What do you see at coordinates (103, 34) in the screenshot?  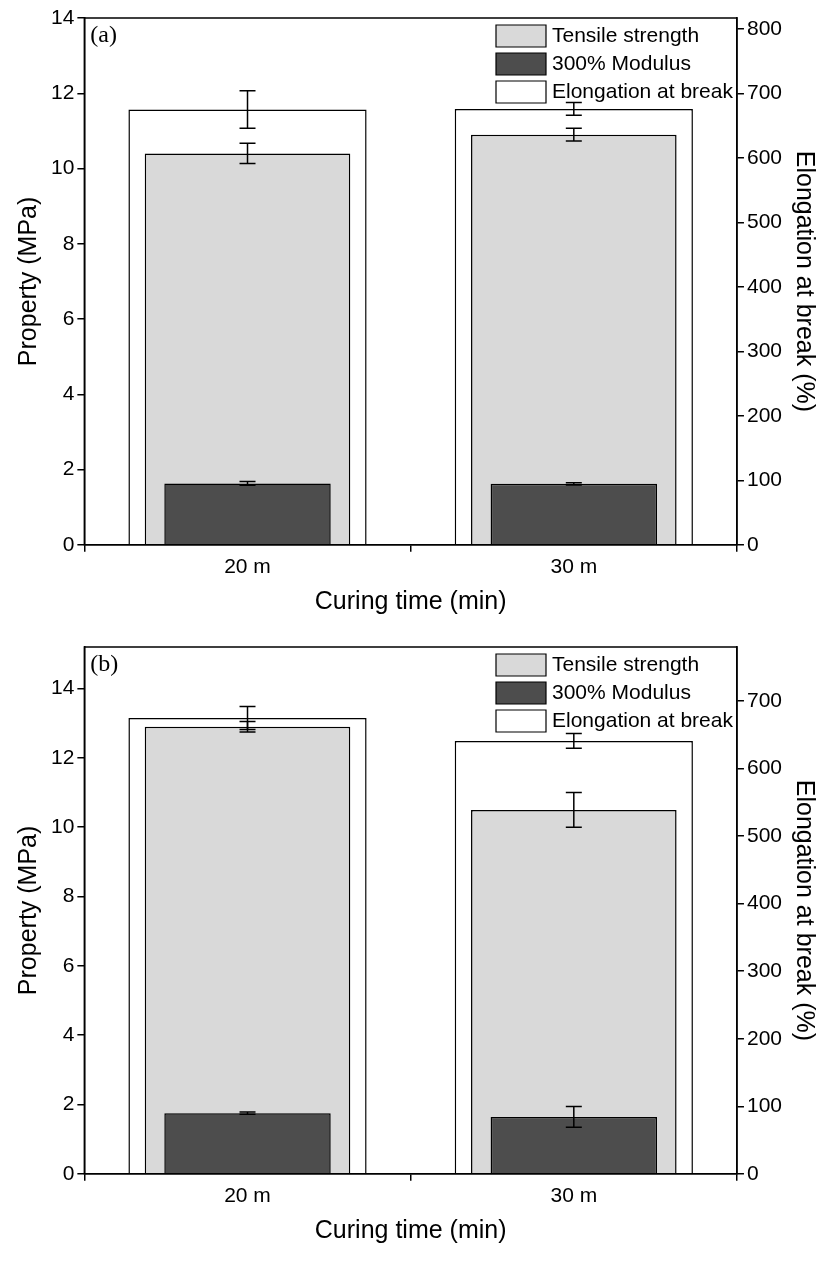 I see `annotation: (a)` at bounding box center [103, 34].